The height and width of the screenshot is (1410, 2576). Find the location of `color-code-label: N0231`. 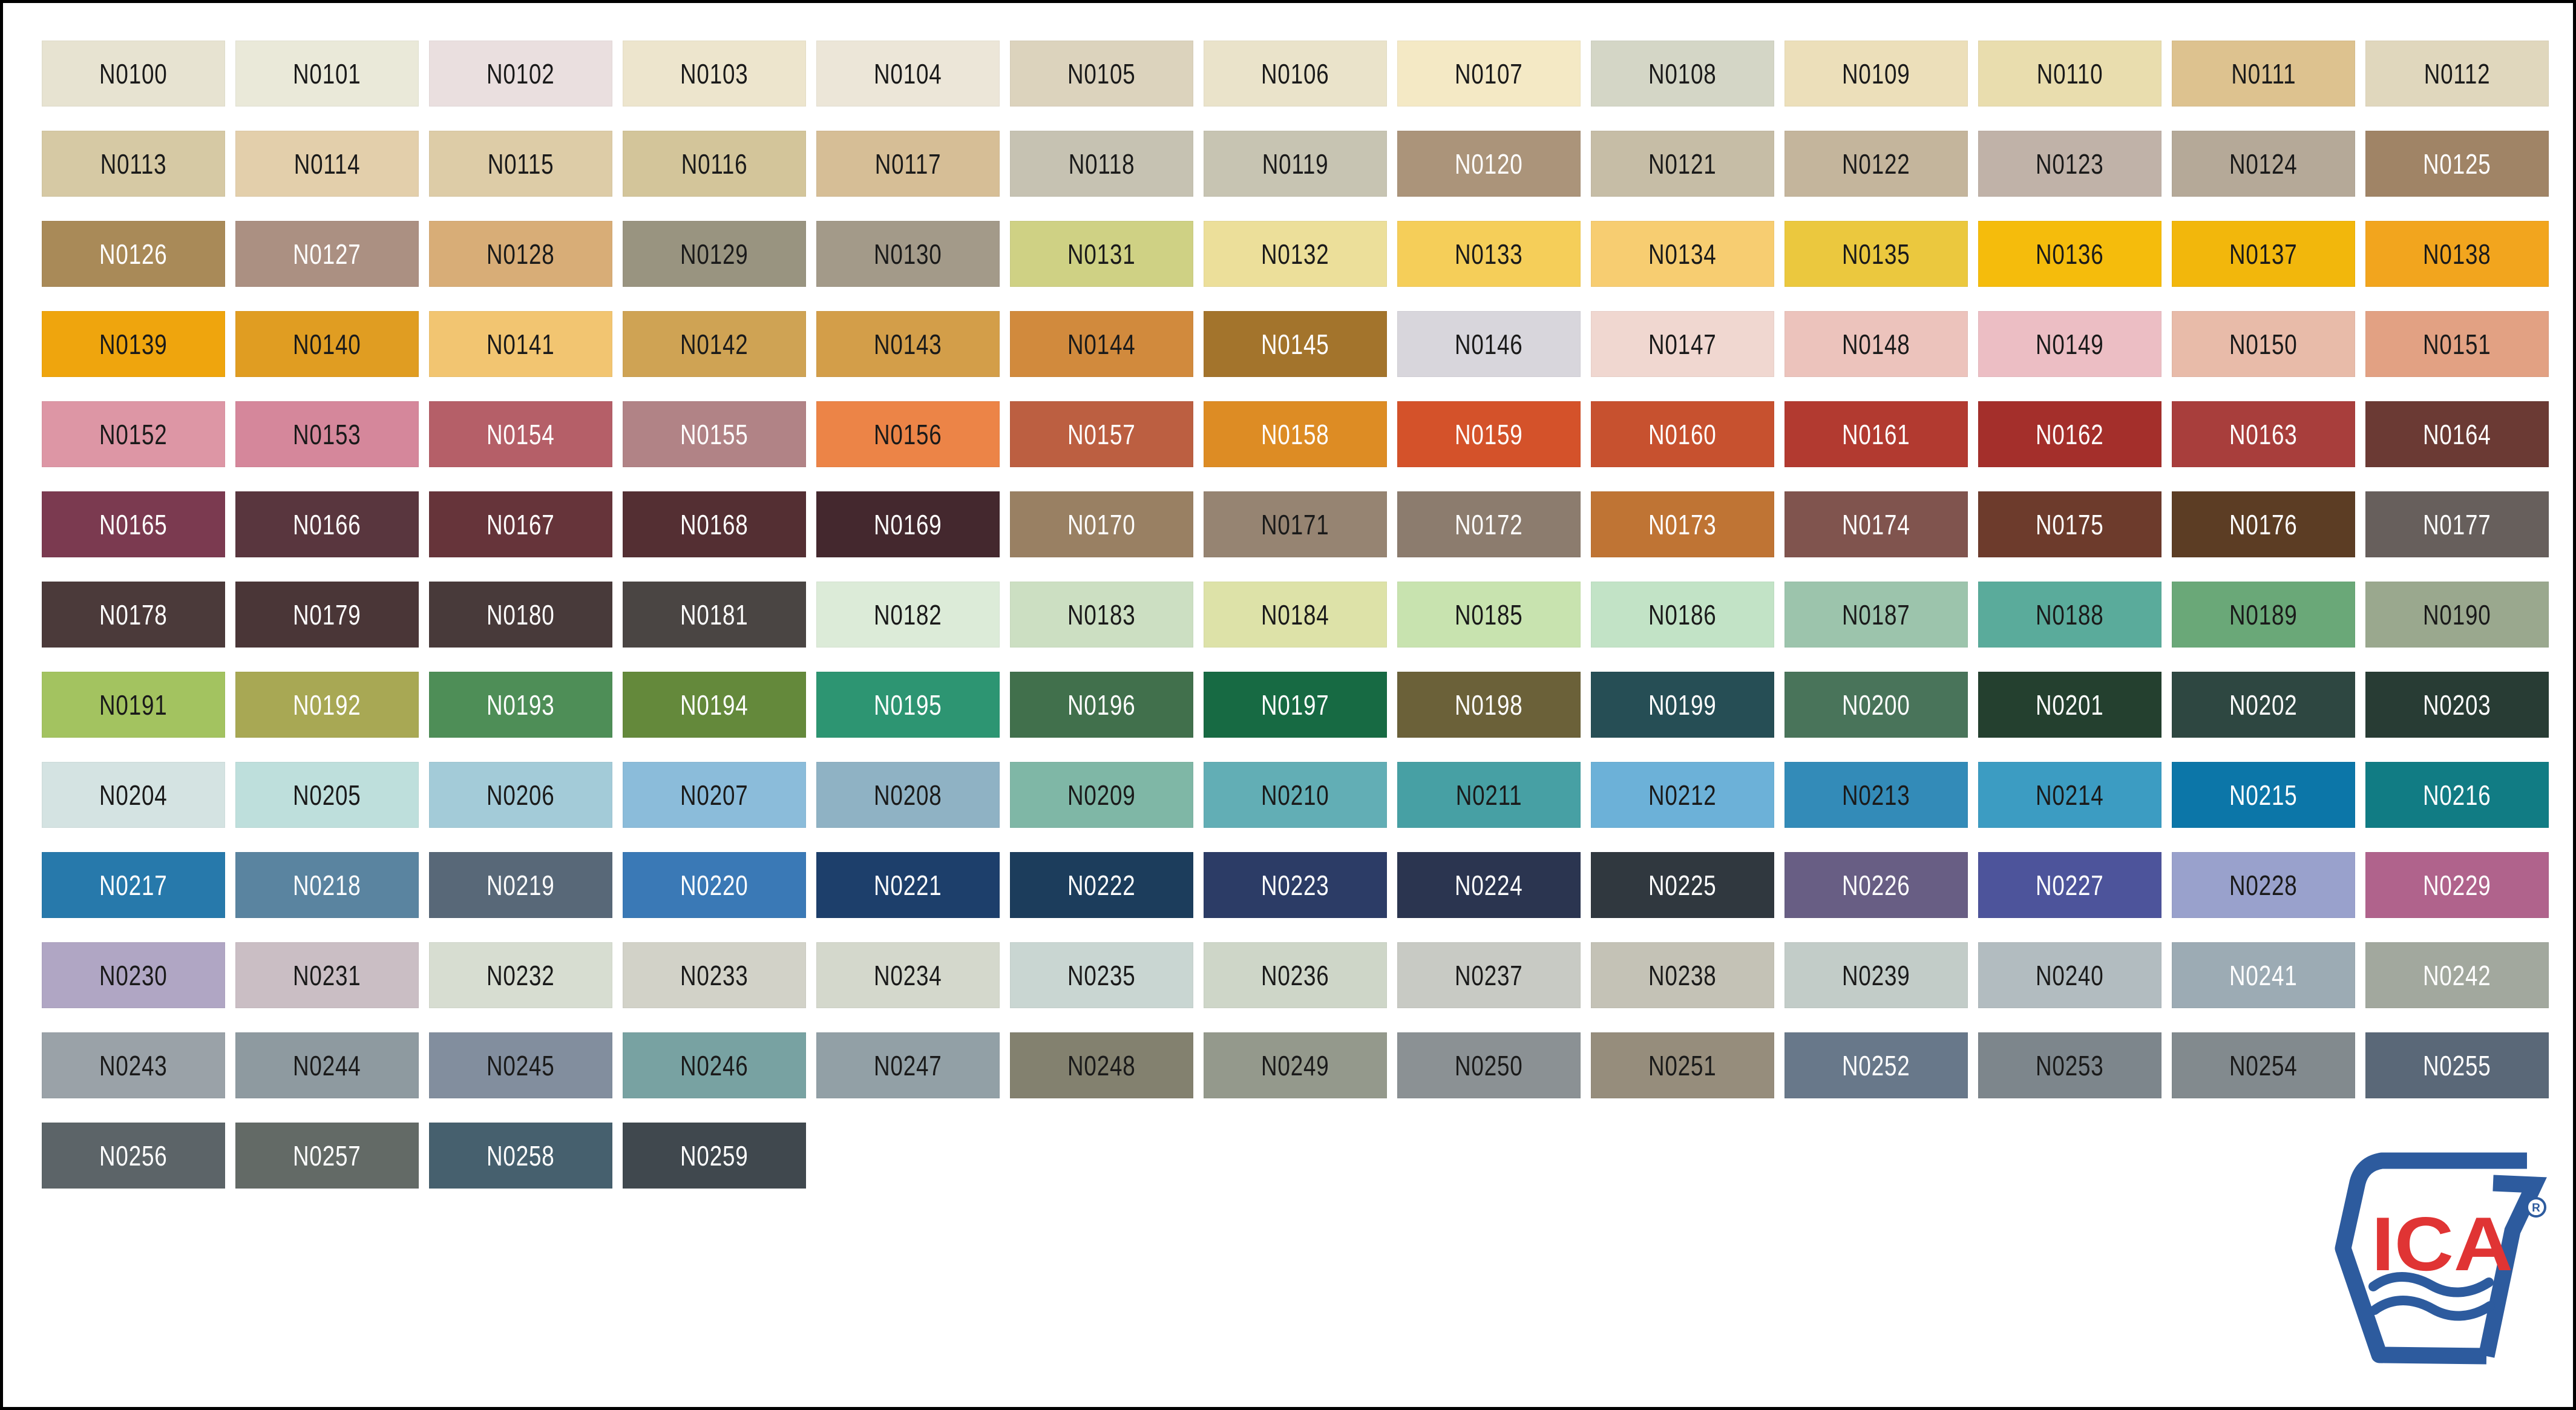

color-code-label: N0231 is located at coordinates (327, 975).